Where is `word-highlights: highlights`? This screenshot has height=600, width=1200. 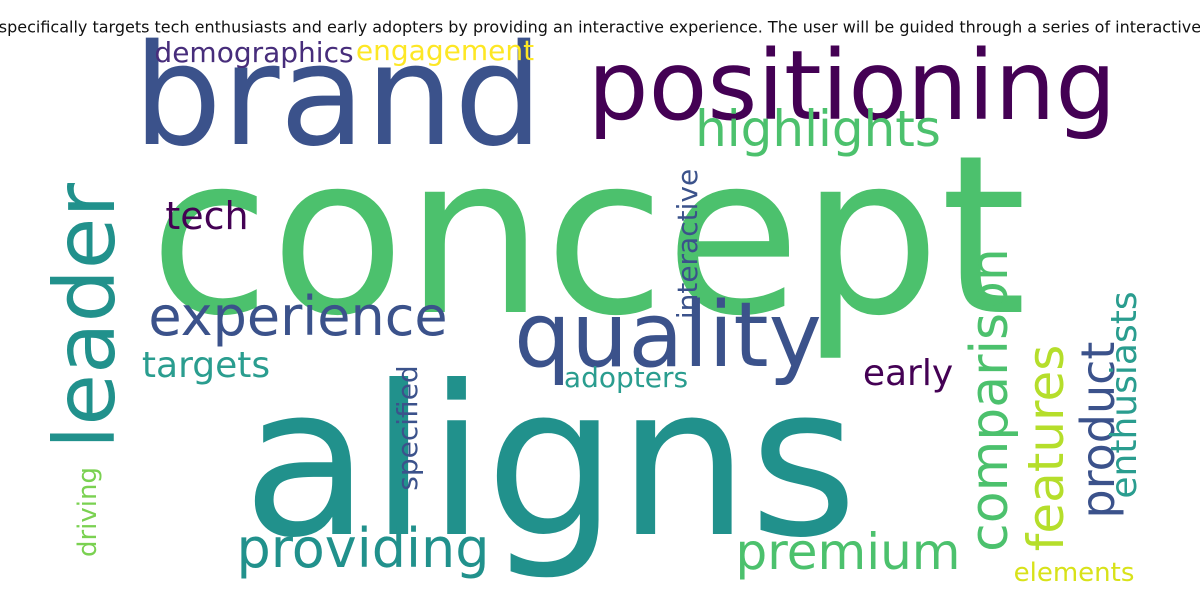
word-highlights: highlights is located at coordinates (818, 129).